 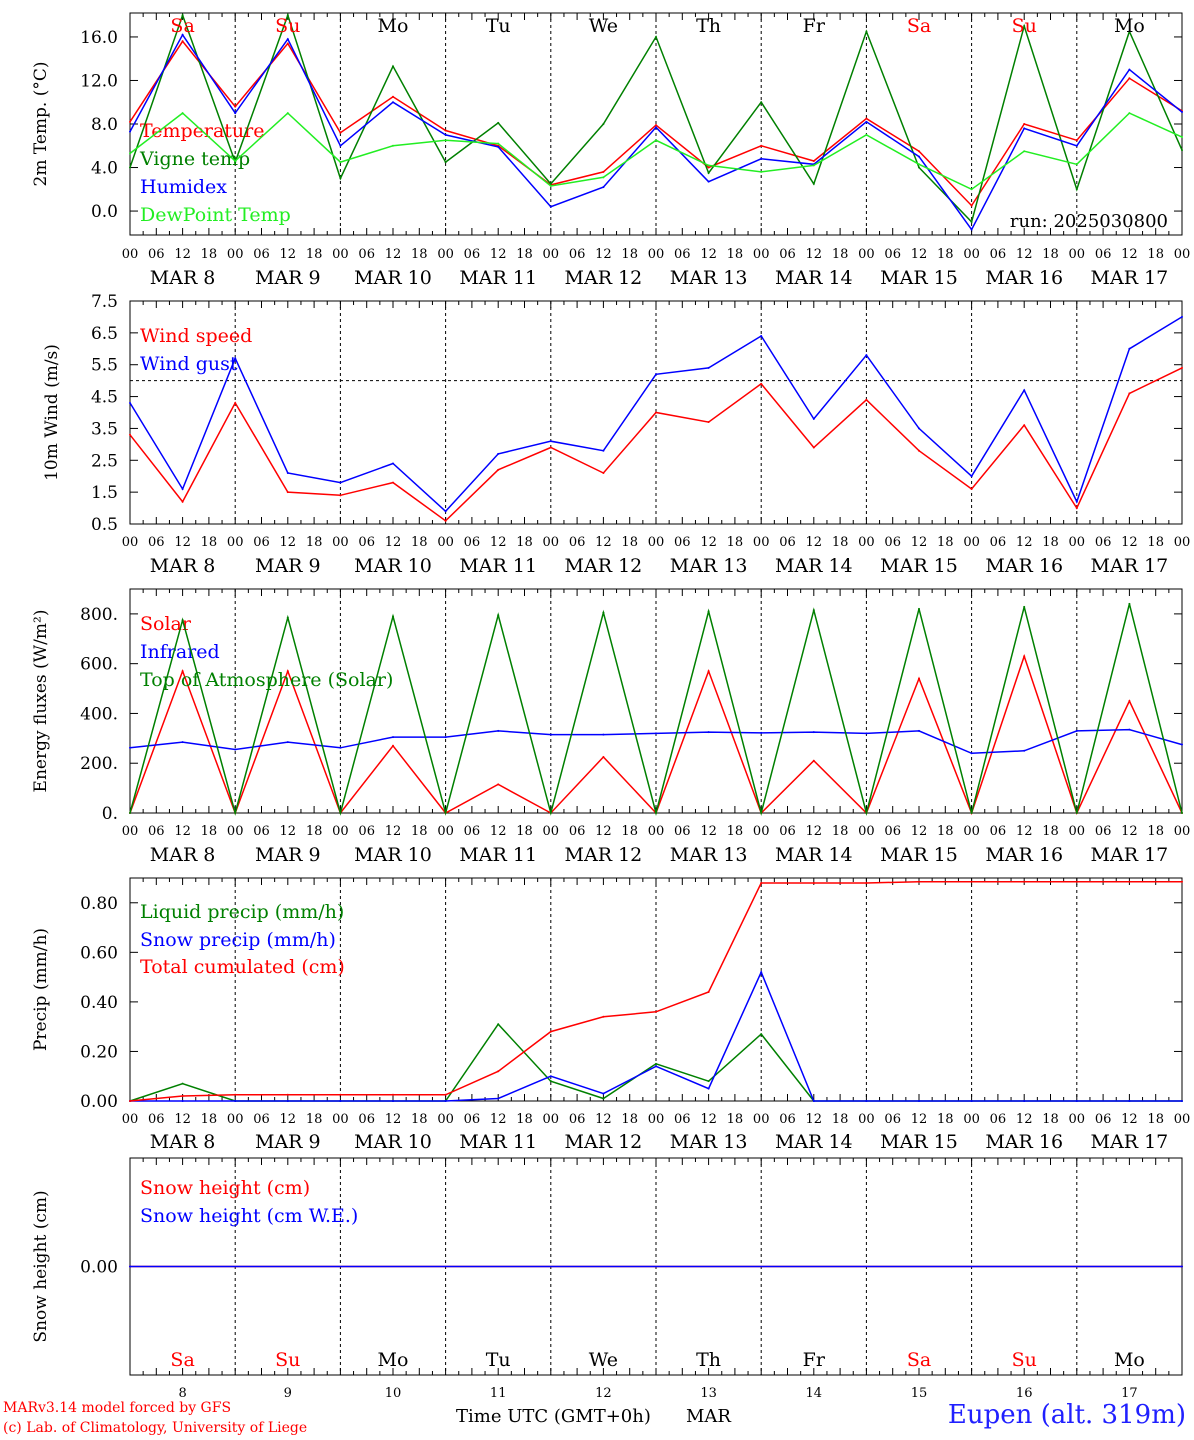 What do you see at coordinates (393, 1393) in the screenshot?
I see `day-number-label: 10` at bounding box center [393, 1393].